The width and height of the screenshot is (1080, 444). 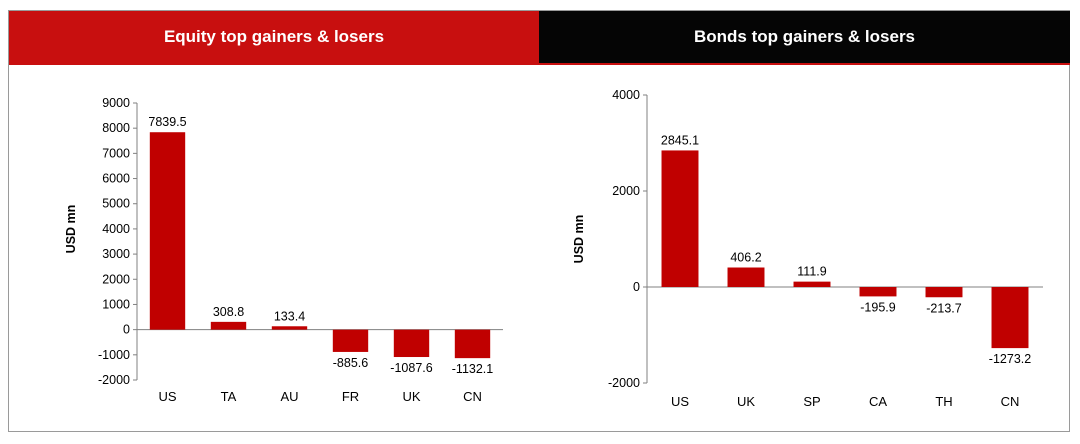 I want to click on x-tick-label: TH, so click(x=943, y=401).